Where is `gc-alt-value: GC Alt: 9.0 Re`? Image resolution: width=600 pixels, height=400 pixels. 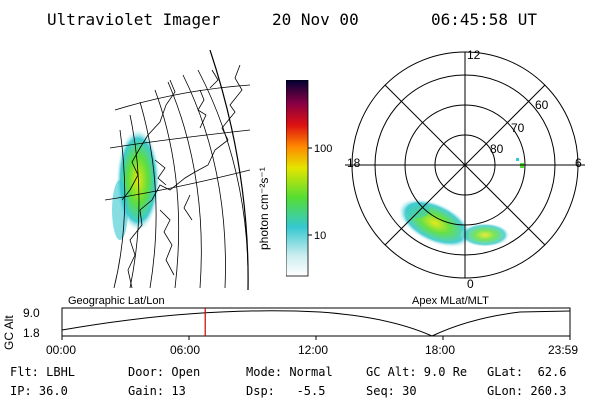 gc-alt-value: GC Alt: 9.0 Re is located at coordinates (417, 372).